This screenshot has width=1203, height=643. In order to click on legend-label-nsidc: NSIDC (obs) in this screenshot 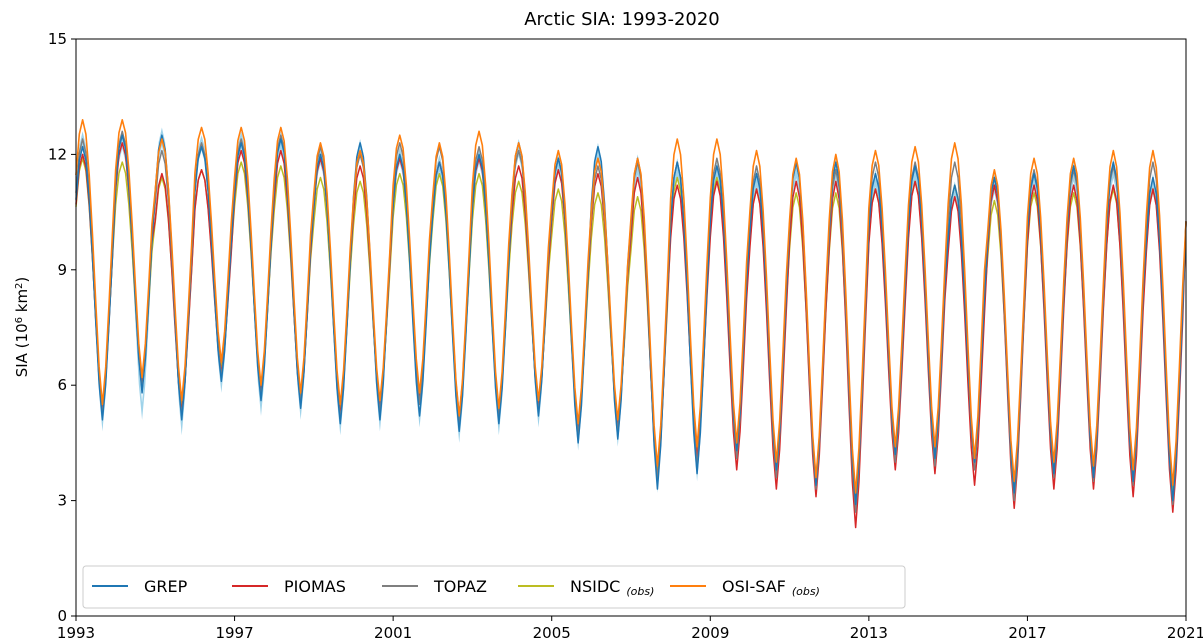, I will do `click(612, 587)`.